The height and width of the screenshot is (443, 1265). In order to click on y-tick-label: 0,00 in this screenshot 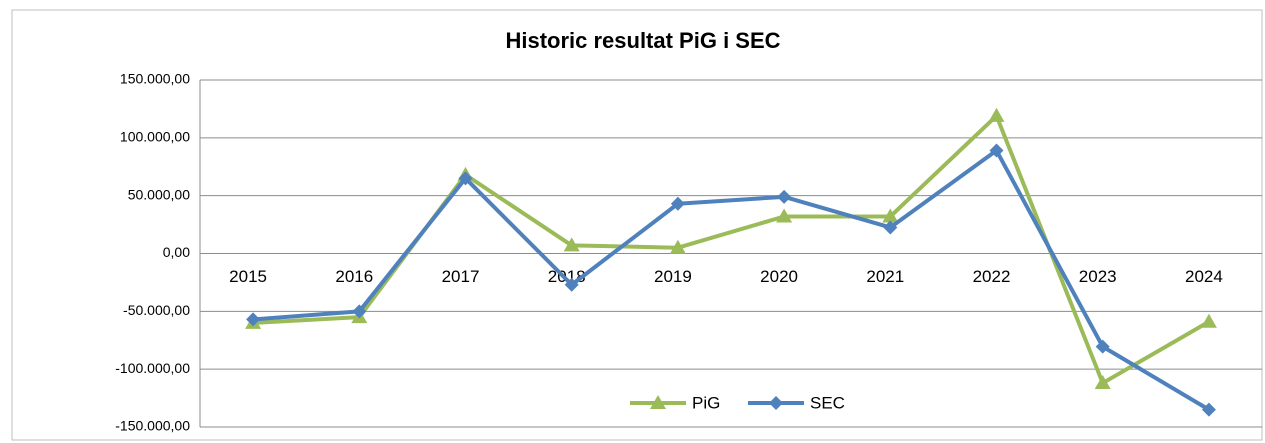, I will do `click(176, 252)`.